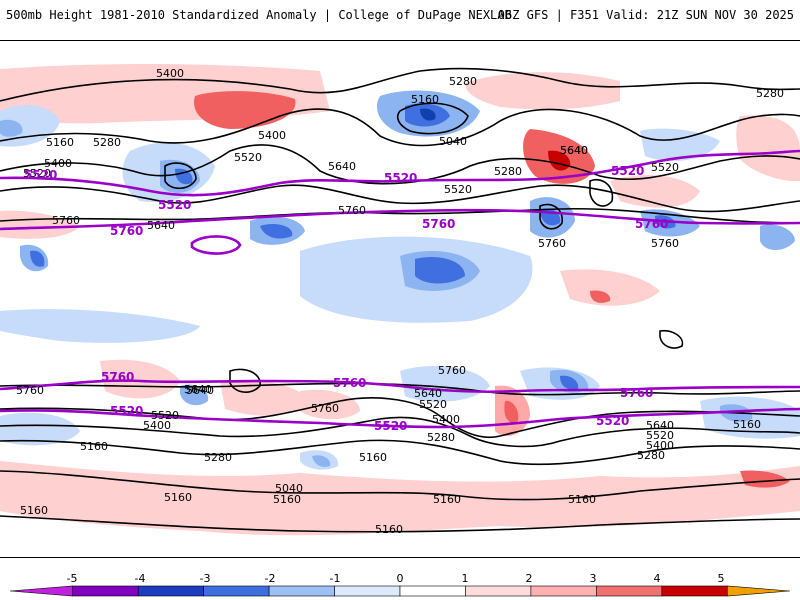 The height and width of the screenshot is (600, 800). What do you see at coordinates (721, 578) in the screenshot?
I see `colorbar-tick-label: 5` at bounding box center [721, 578].